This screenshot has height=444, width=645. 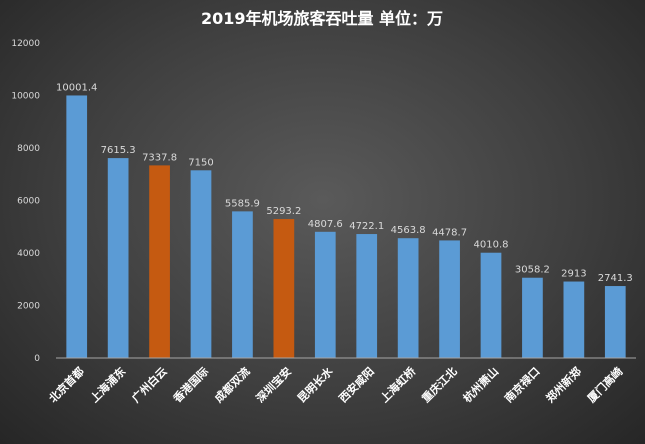 What do you see at coordinates (66, 384) in the screenshot?
I see `x-tick-label: 北京首都` at bounding box center [66, 384].